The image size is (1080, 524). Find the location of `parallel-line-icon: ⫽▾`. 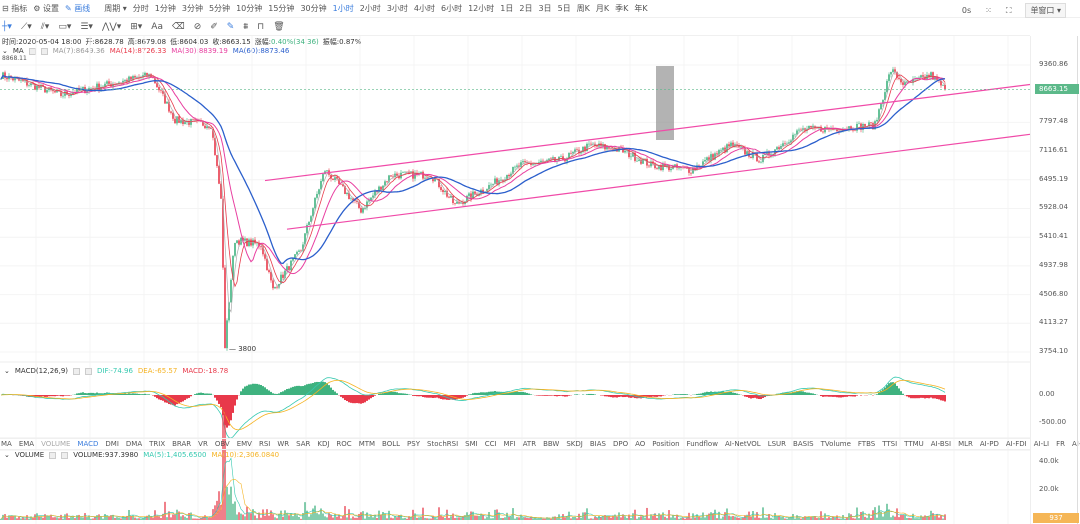

parallel-line-icon: ⫽▾ is located at coordinates (45, 26).